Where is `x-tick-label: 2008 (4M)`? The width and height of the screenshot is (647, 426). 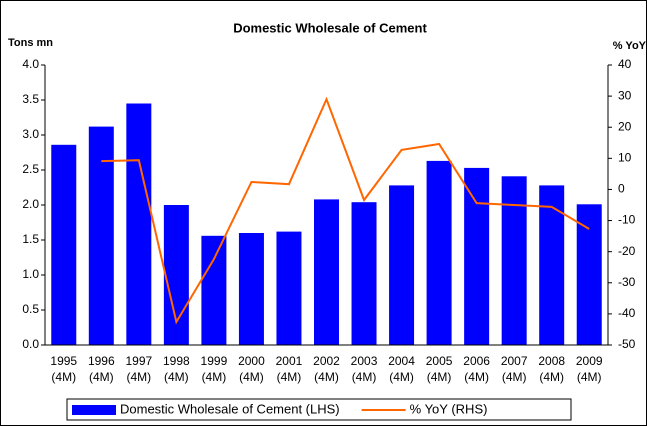
x-tick-label: 2008 (4M) is located at coordinates (551, 369).